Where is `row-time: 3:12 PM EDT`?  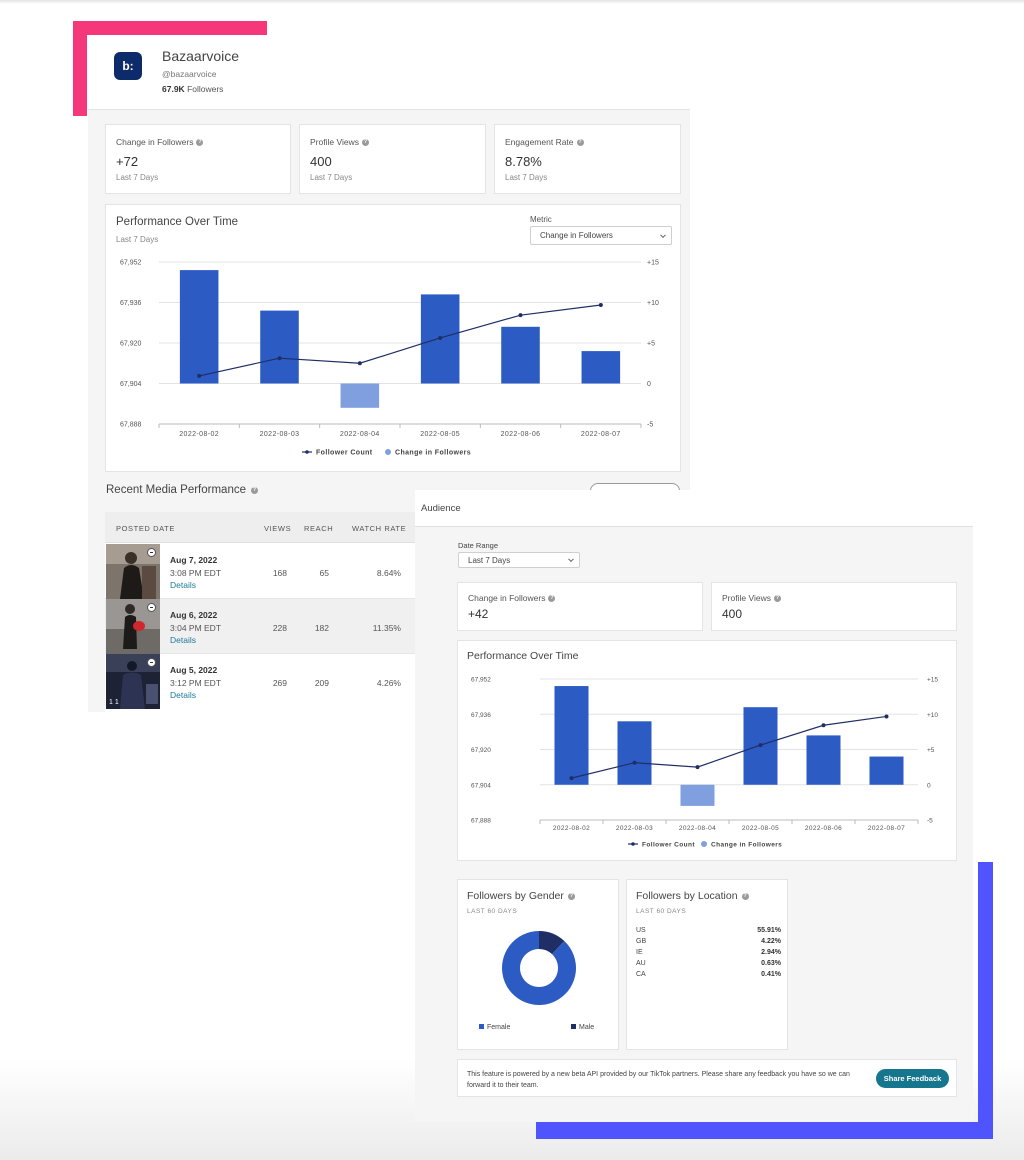
row-time: 3:12 PM EDT is located at coordinates (196, 683).